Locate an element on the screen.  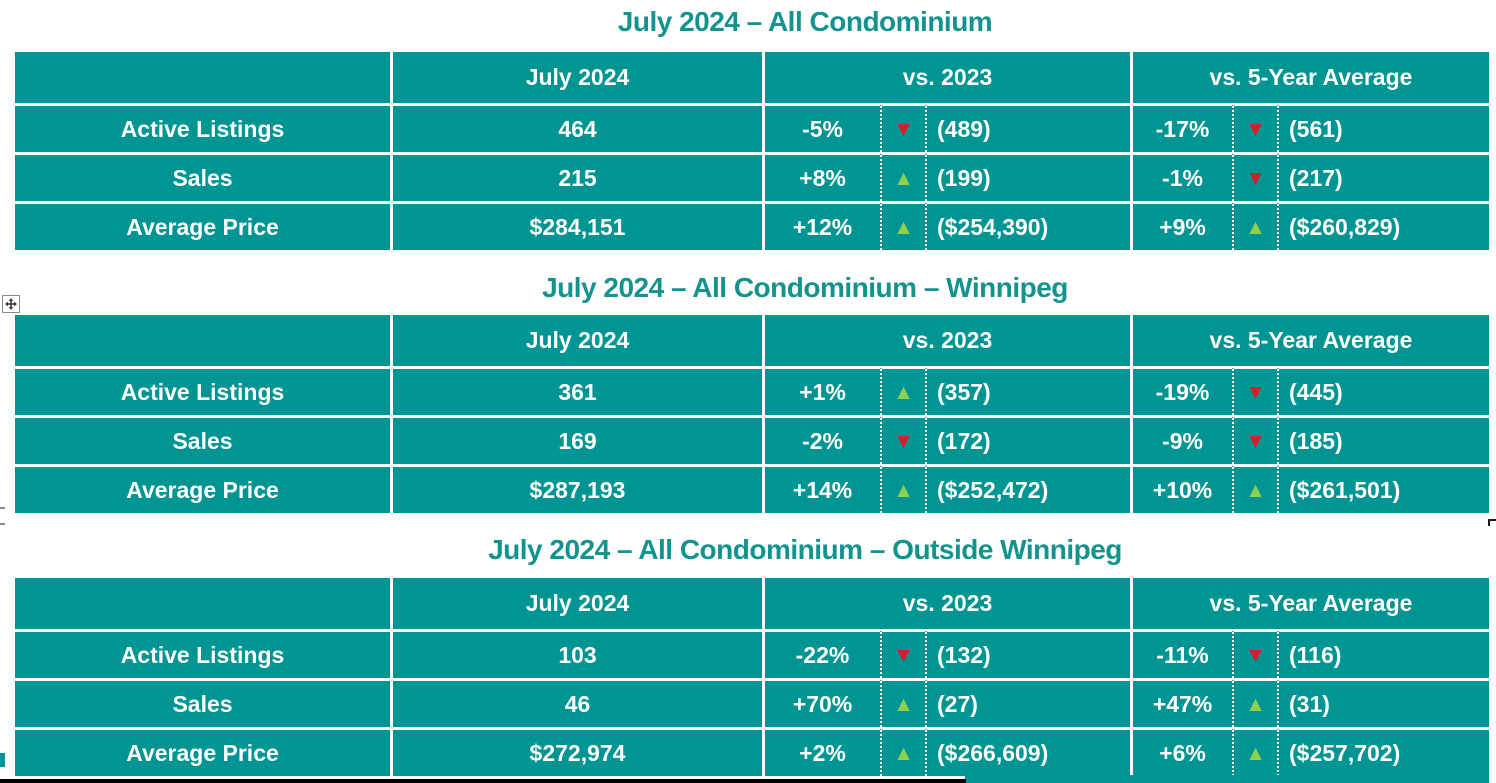
vs5yr-pct: -1% is located at coordinates (1181, 176).